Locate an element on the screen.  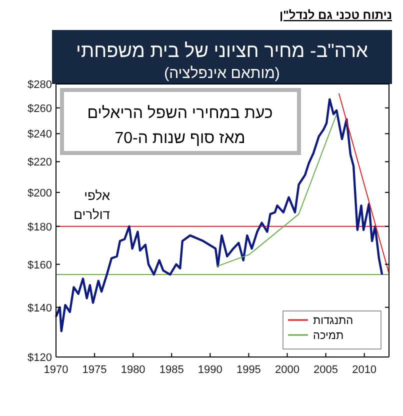
annotation: כעת במחירי השפל הריאלים is located at coordinates (180, 113).